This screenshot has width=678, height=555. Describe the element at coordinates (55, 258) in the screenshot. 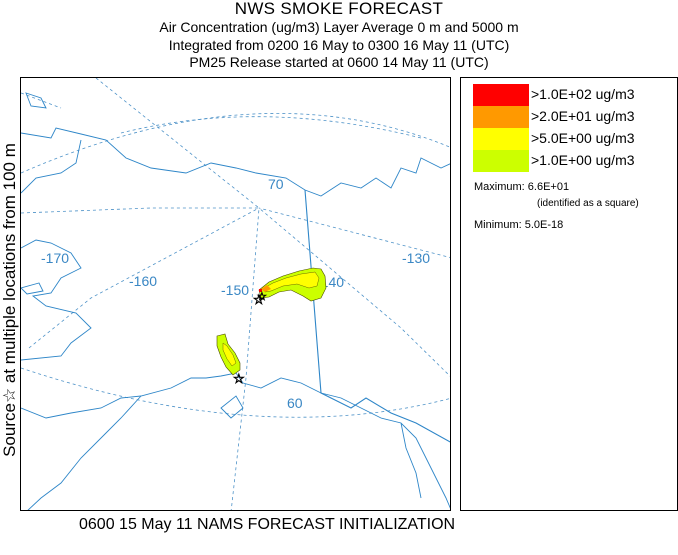

I see `lon-label-170: -170` at that location.